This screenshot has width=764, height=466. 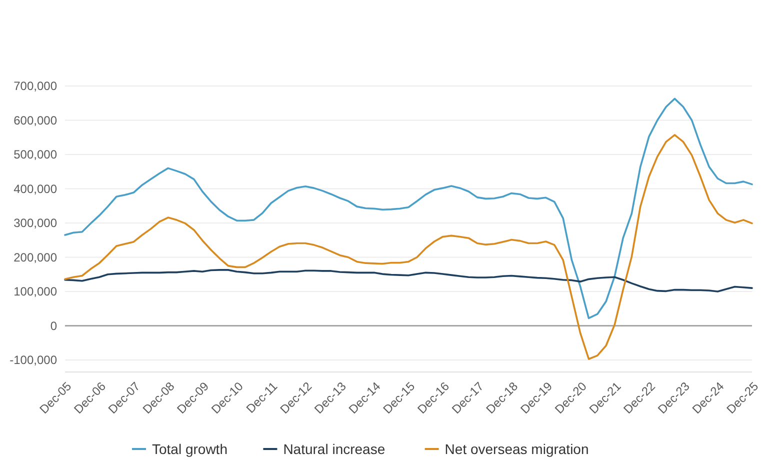 I want to click on y-tick-label: 600,000, so click(x=36, y=120).